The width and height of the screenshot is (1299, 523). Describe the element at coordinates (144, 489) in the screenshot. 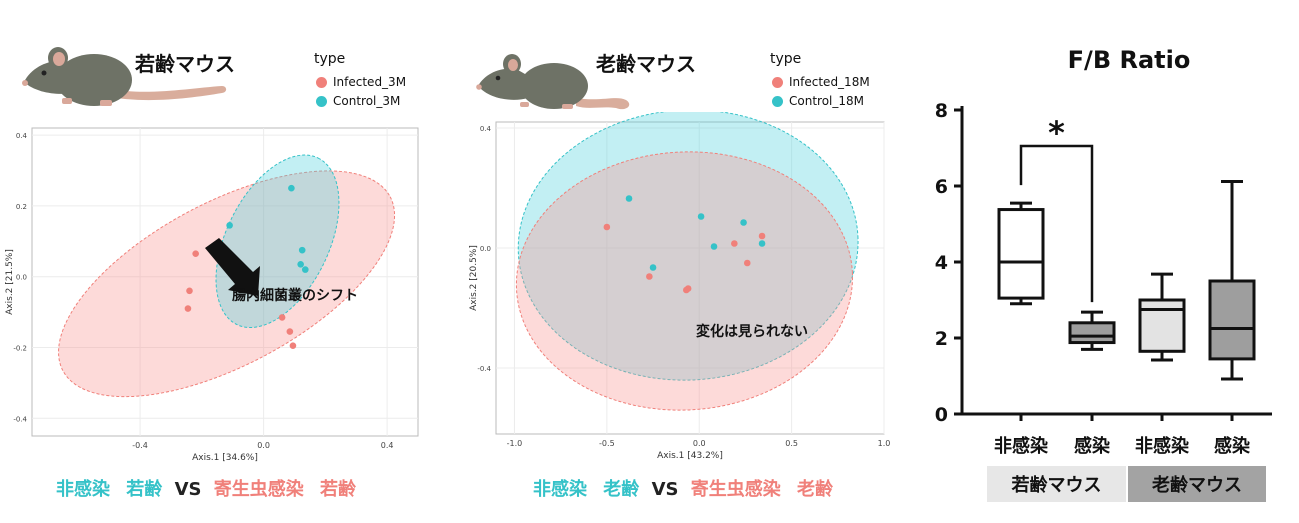

I see `caption-control-age: 若齢` at that location.